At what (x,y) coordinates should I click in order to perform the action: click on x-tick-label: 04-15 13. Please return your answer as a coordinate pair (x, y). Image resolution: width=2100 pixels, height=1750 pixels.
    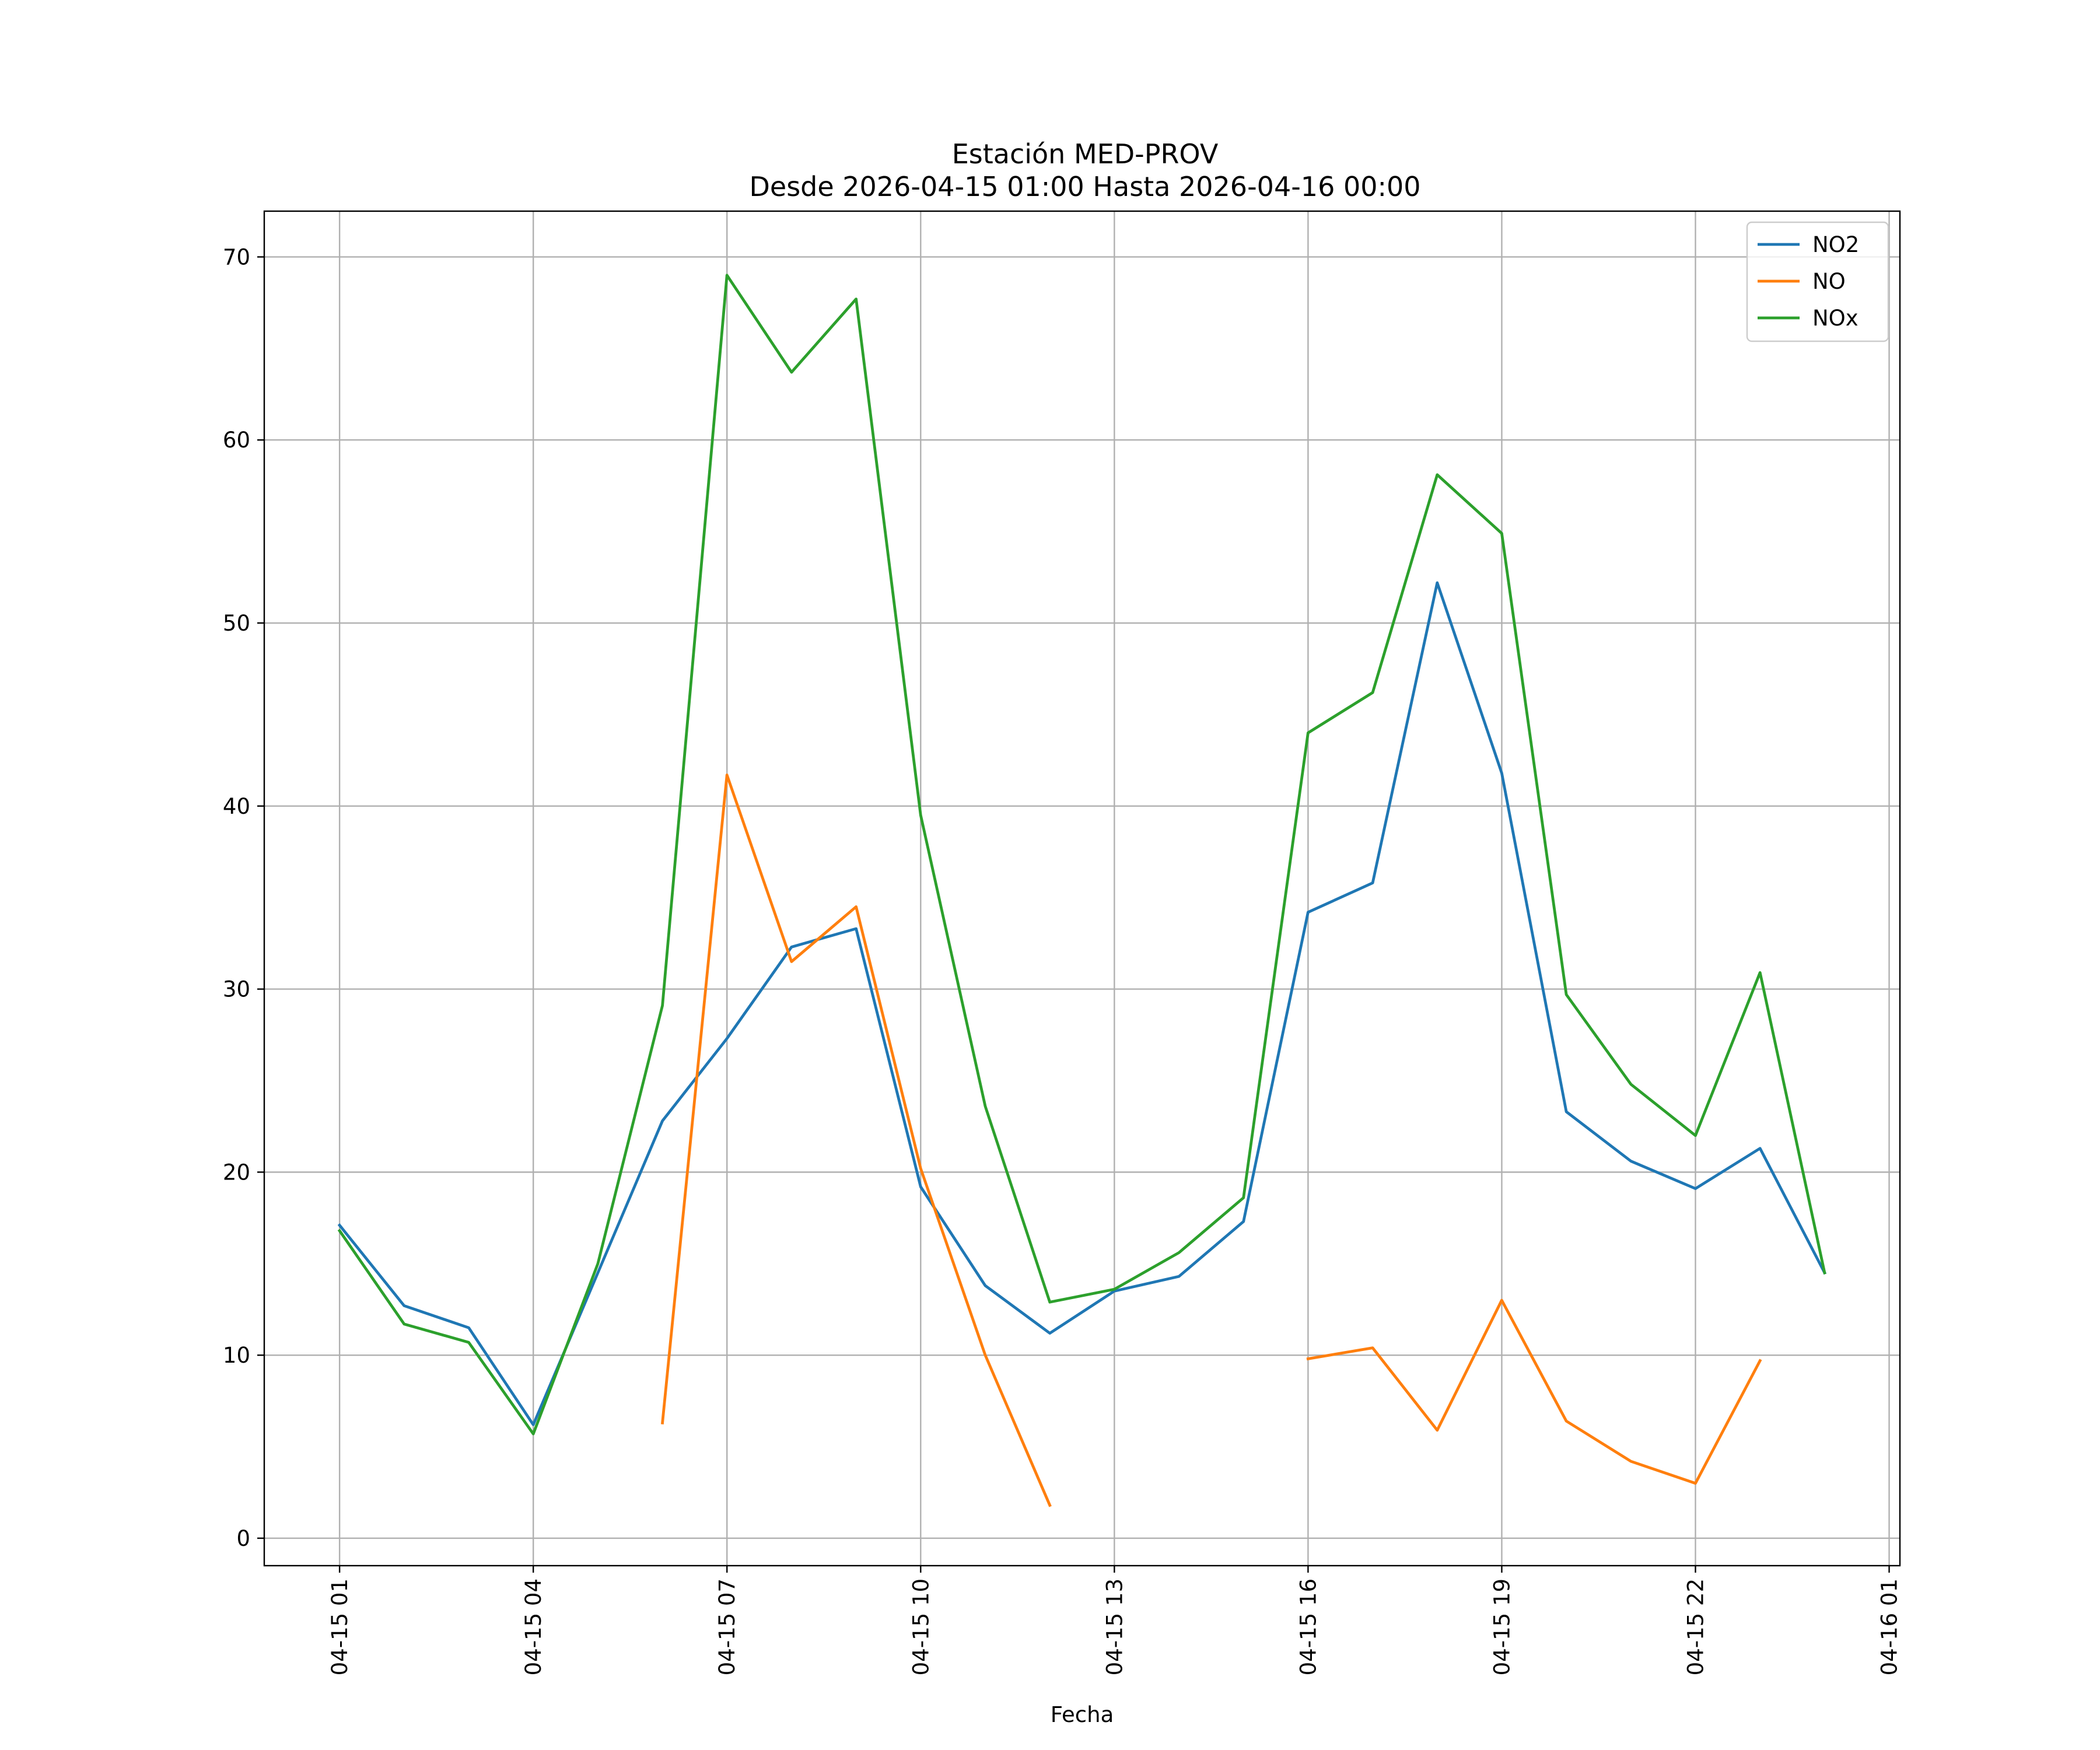
    Looking at the image, I should click on (1114, 1626).